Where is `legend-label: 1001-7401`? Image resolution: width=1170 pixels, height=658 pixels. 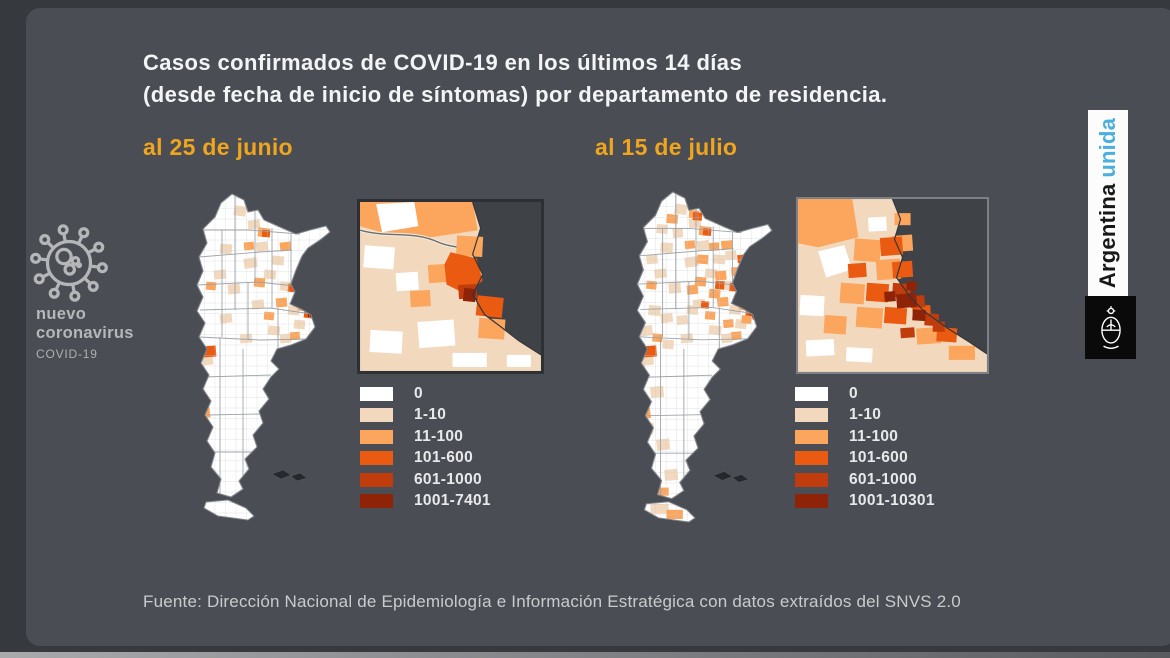
legend-label: 1001-7401 is located at coordinates (452, 500).